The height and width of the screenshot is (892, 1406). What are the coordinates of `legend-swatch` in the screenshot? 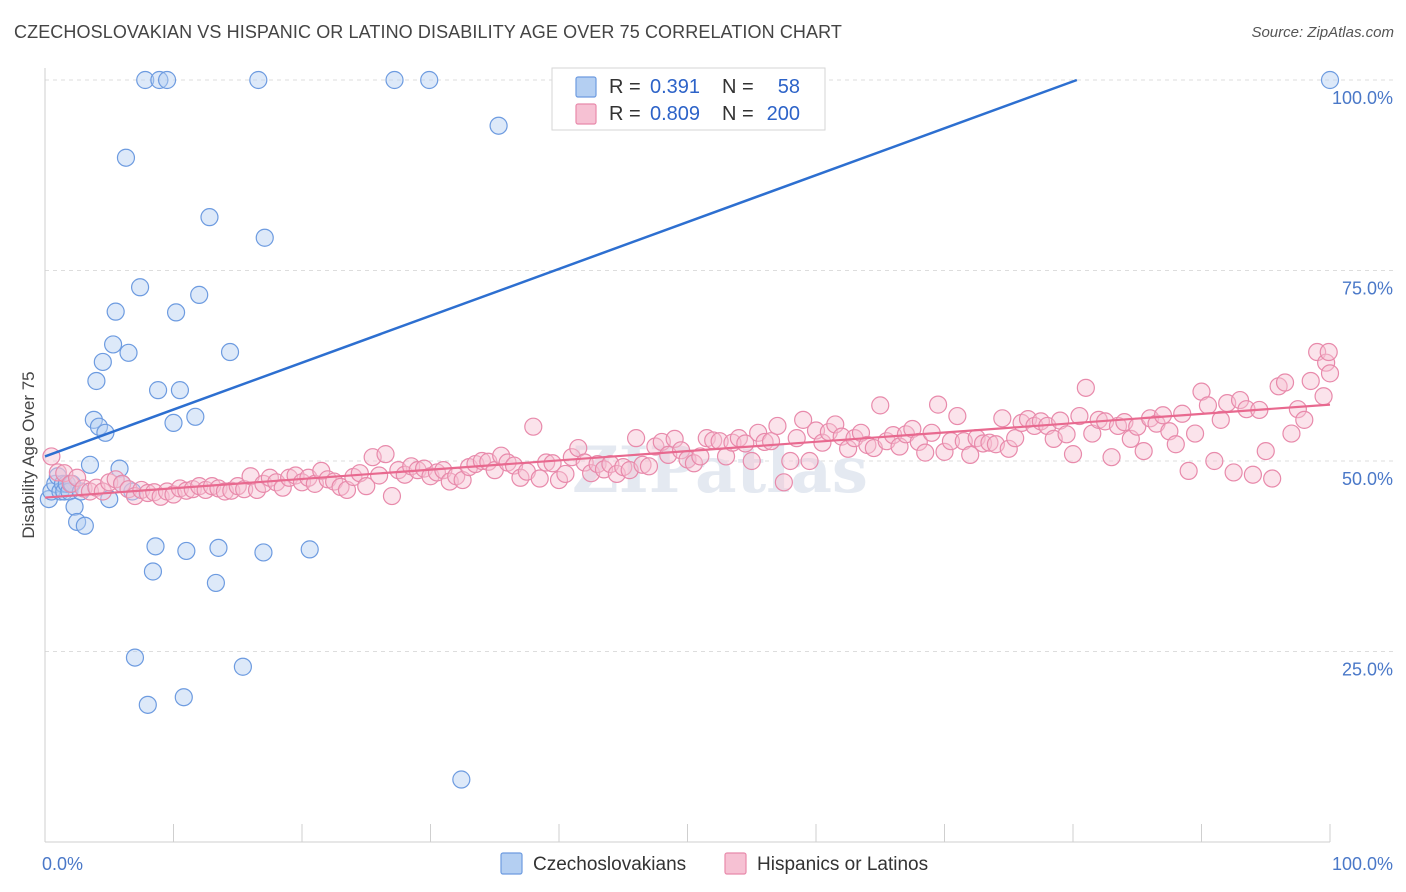 It's located at (586, 87).